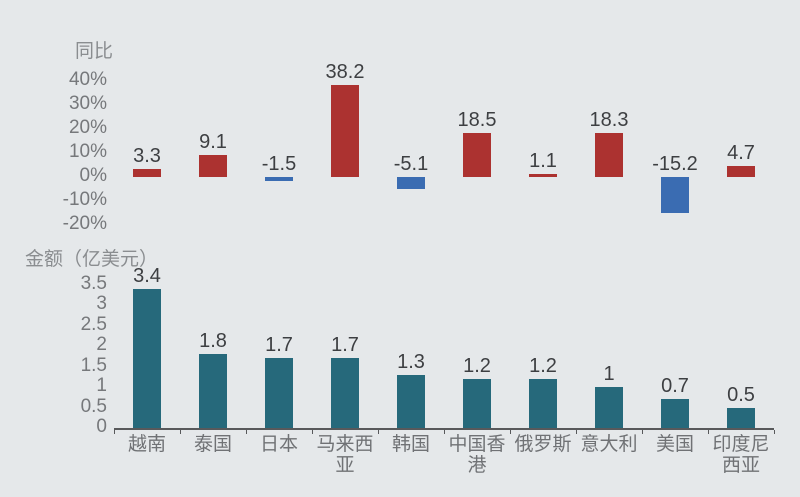 This screenshot has height=497, width=800. Describe the element at coordinates (101, 344) in the screenshot. I see `y-axis-tick-label: 2` at that location.